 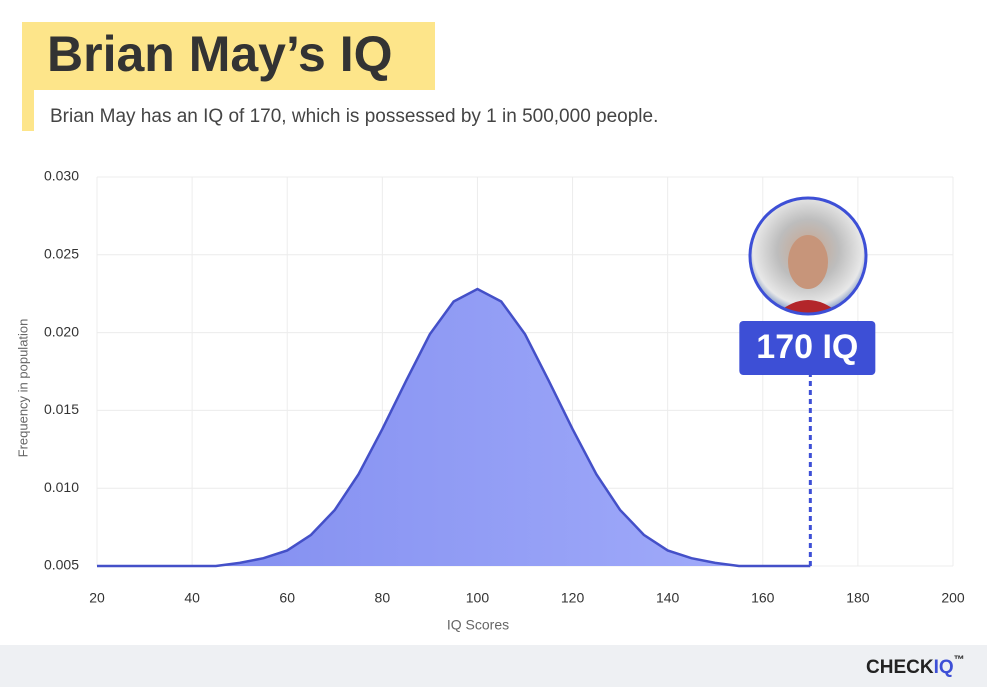 What do you see at coordinates (668, 598) in the screenshot?
I see `x-tick-label: 140` at bounding box center [668, 598].